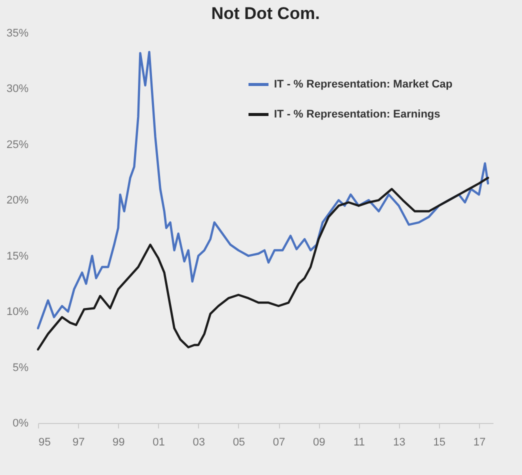 The image size is (522, 475). What do you see at coordinates (399, 442) in the screenshot?
I see `x-tick-label: 13` at bounding box center [399, 442].